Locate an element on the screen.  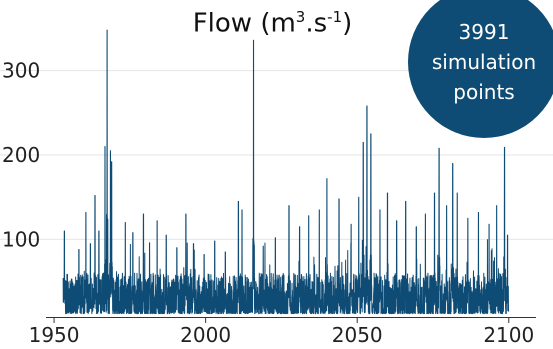
y-tick-label: 100 is located at coordinates (21, 239).